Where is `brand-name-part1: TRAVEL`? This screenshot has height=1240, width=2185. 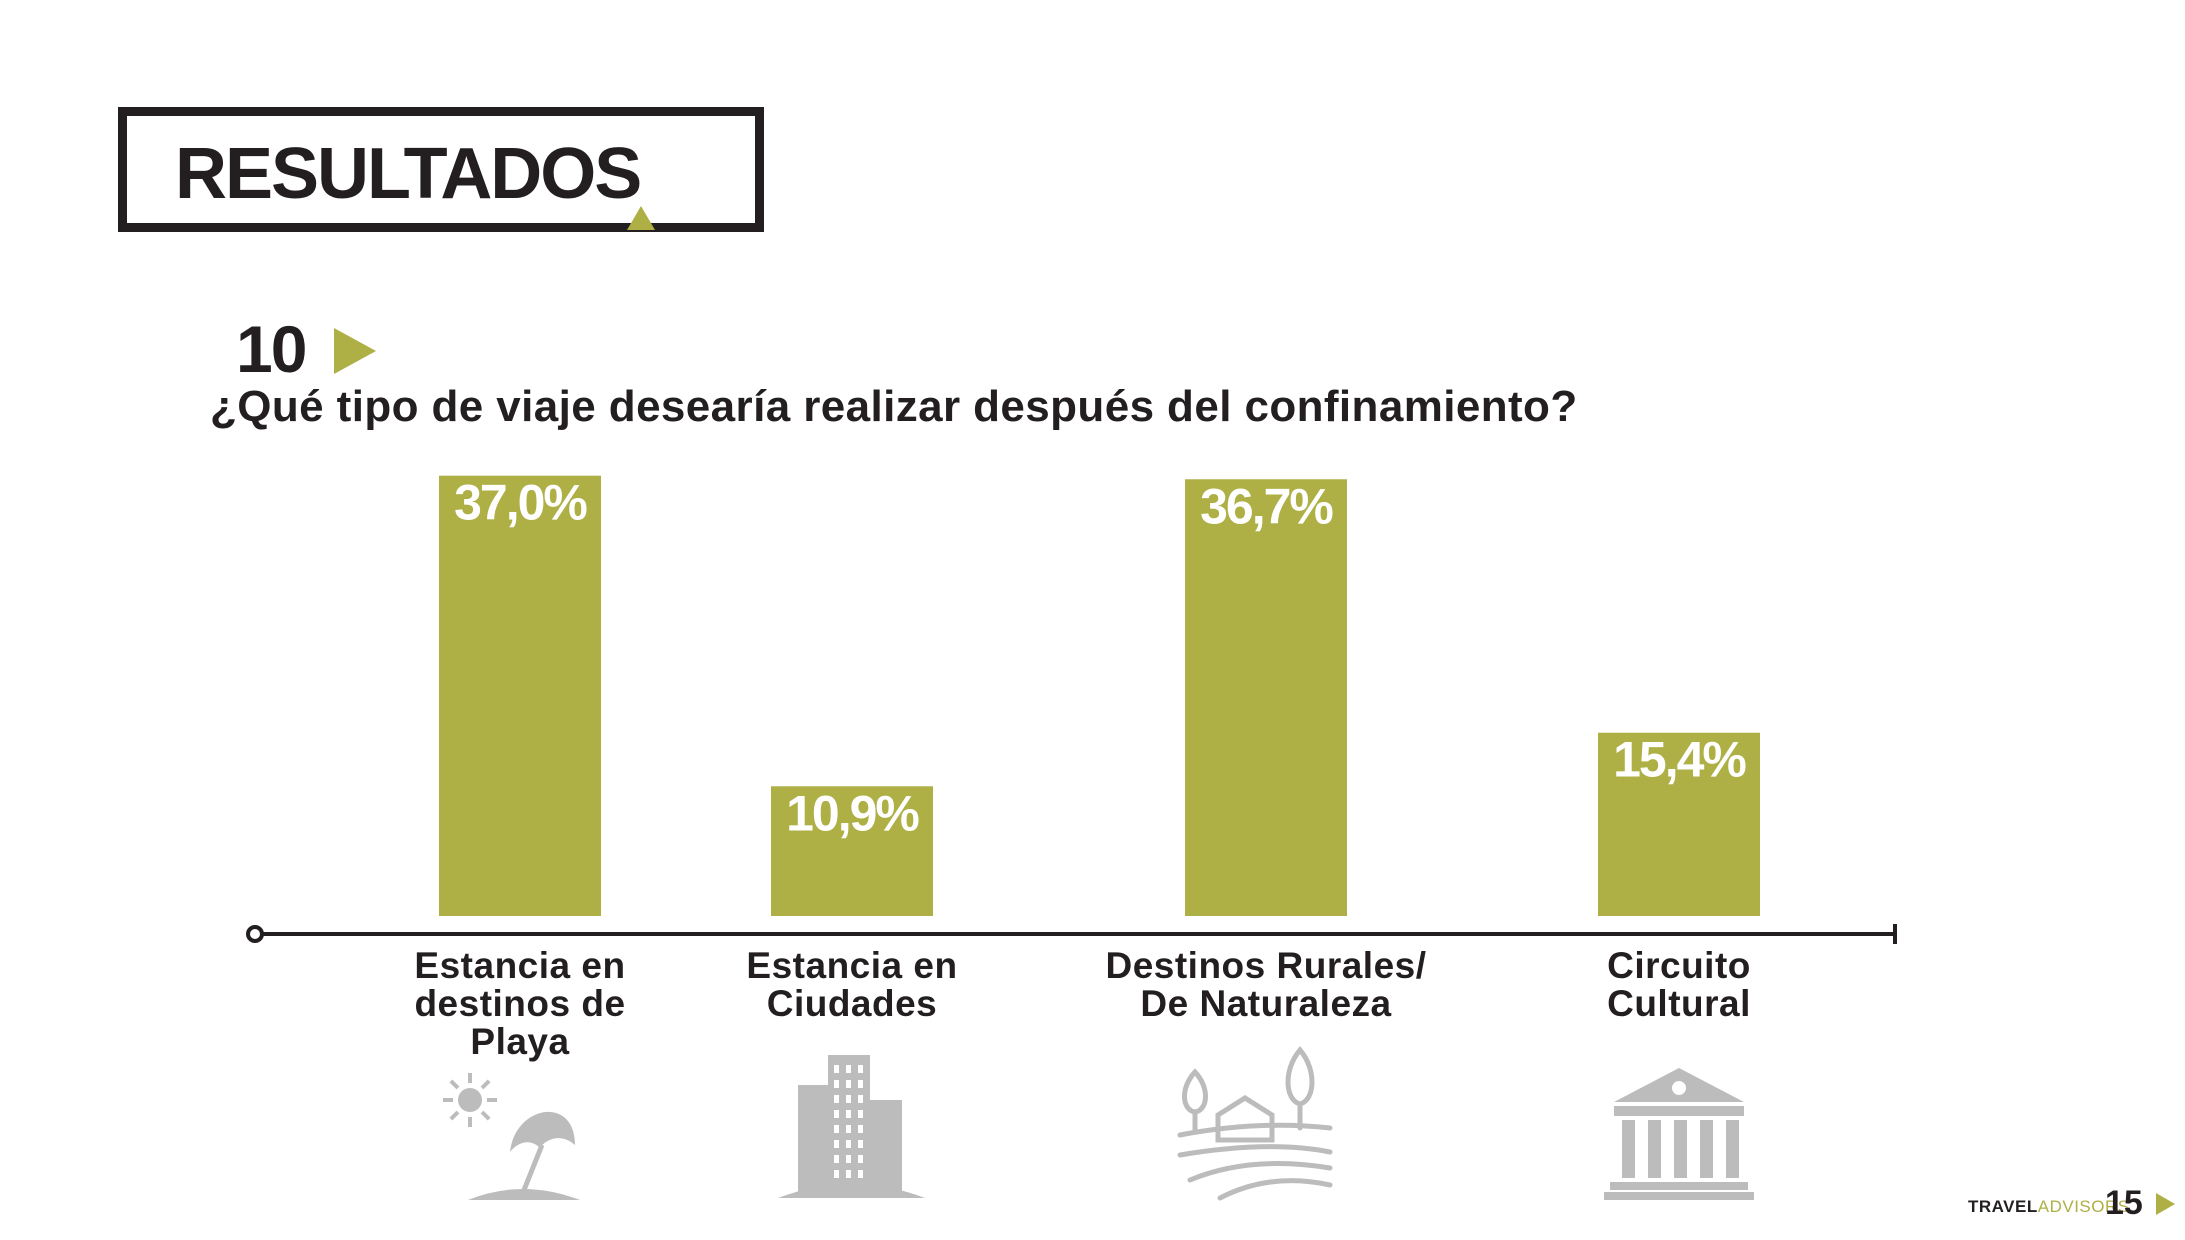 brand-name-part1: TRAVEL is located at coordinates (2003, 1206).